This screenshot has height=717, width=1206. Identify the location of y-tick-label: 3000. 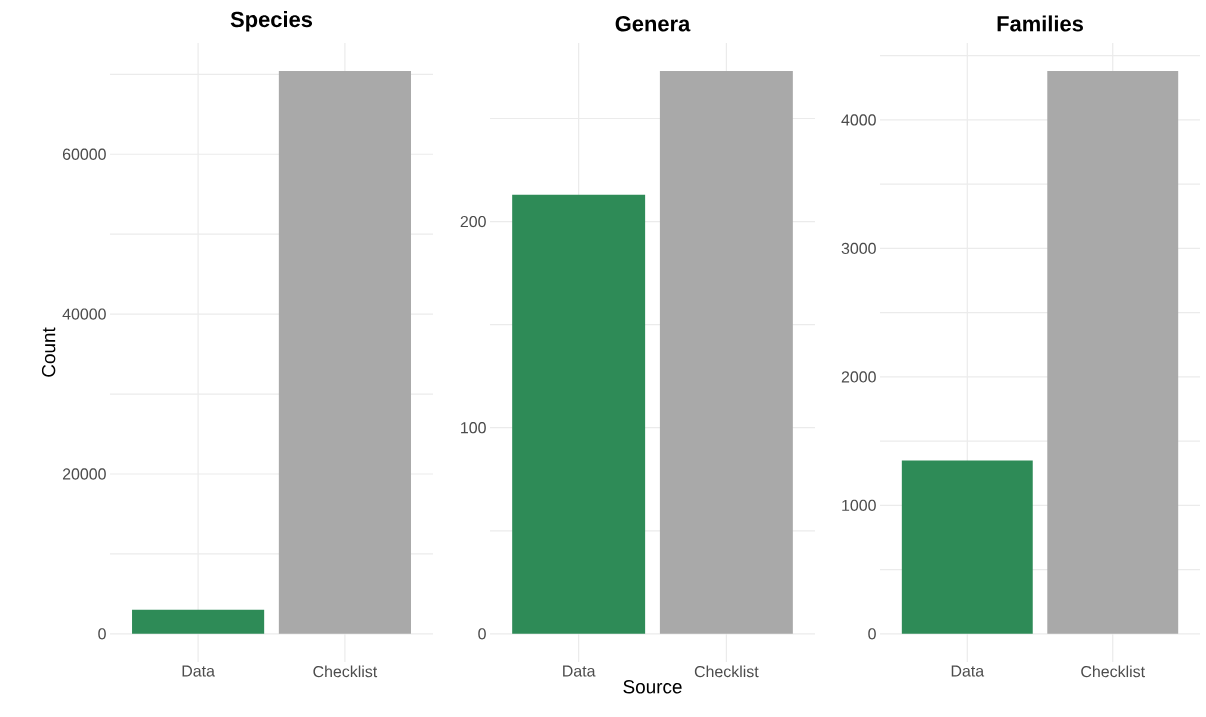
(858, 248).